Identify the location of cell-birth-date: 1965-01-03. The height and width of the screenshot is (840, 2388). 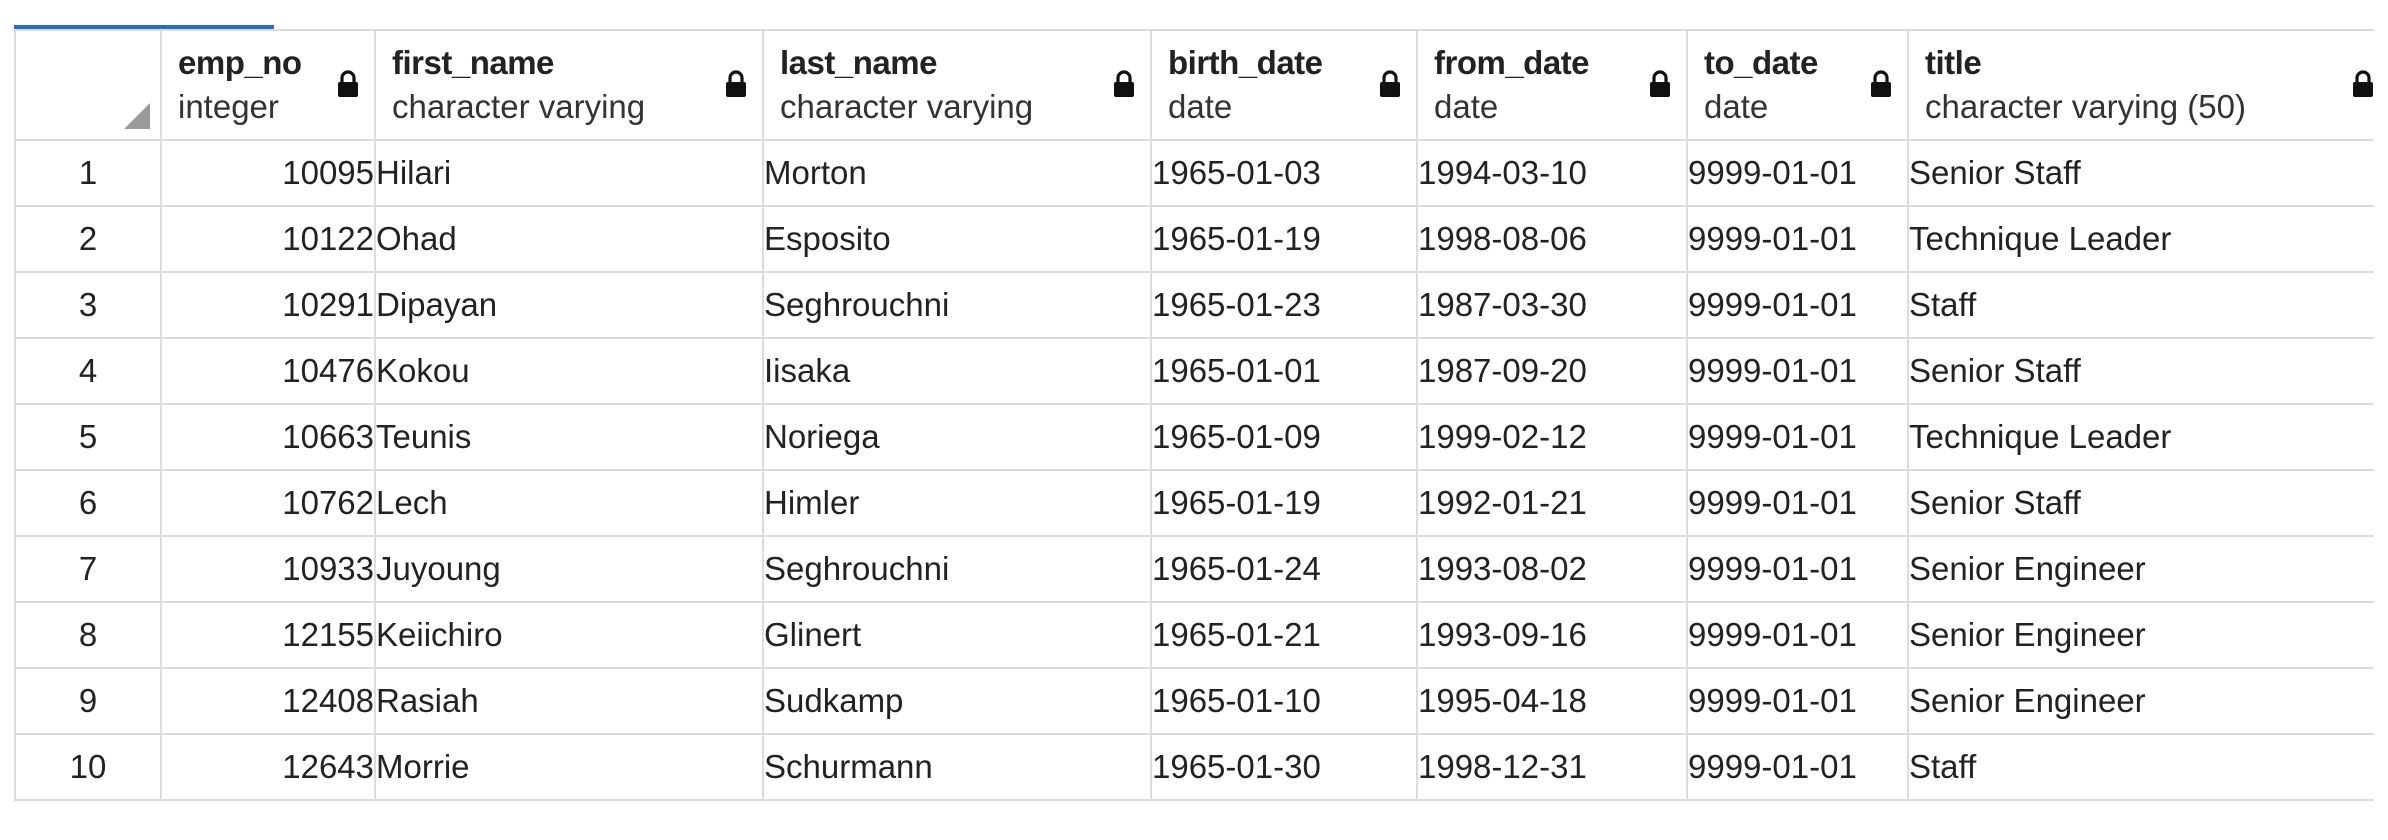
(1284, 173).